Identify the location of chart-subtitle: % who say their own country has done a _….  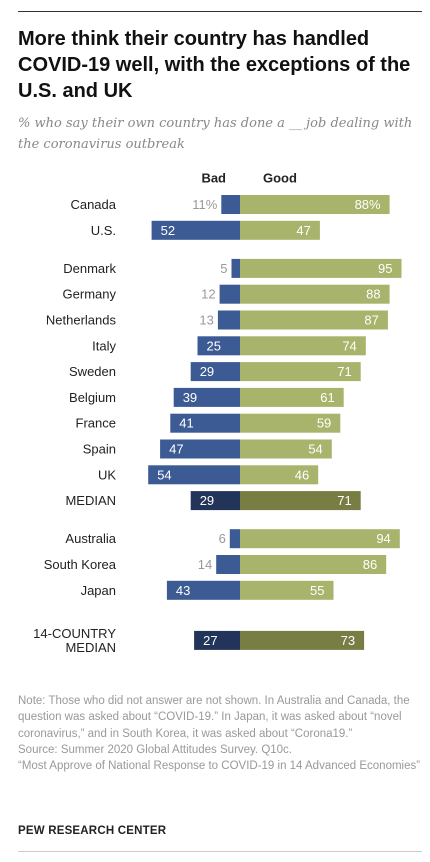
(215, 134).